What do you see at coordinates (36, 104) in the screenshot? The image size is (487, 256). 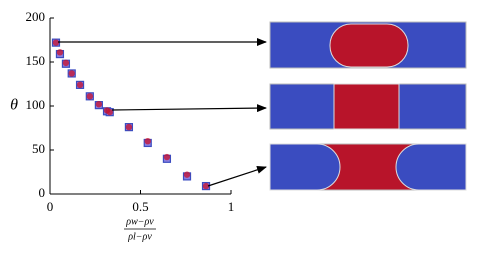 I see `y-tick-label: 100` at bounding box center [36, 104].